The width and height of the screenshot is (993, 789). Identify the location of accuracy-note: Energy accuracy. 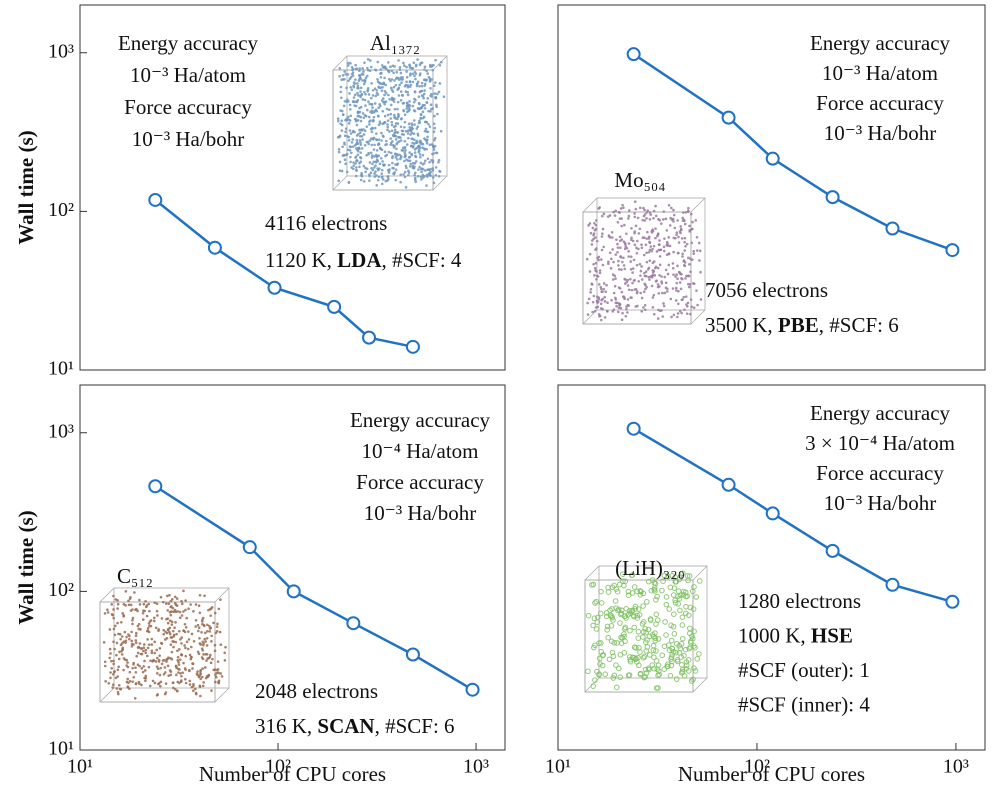
(880, 413).